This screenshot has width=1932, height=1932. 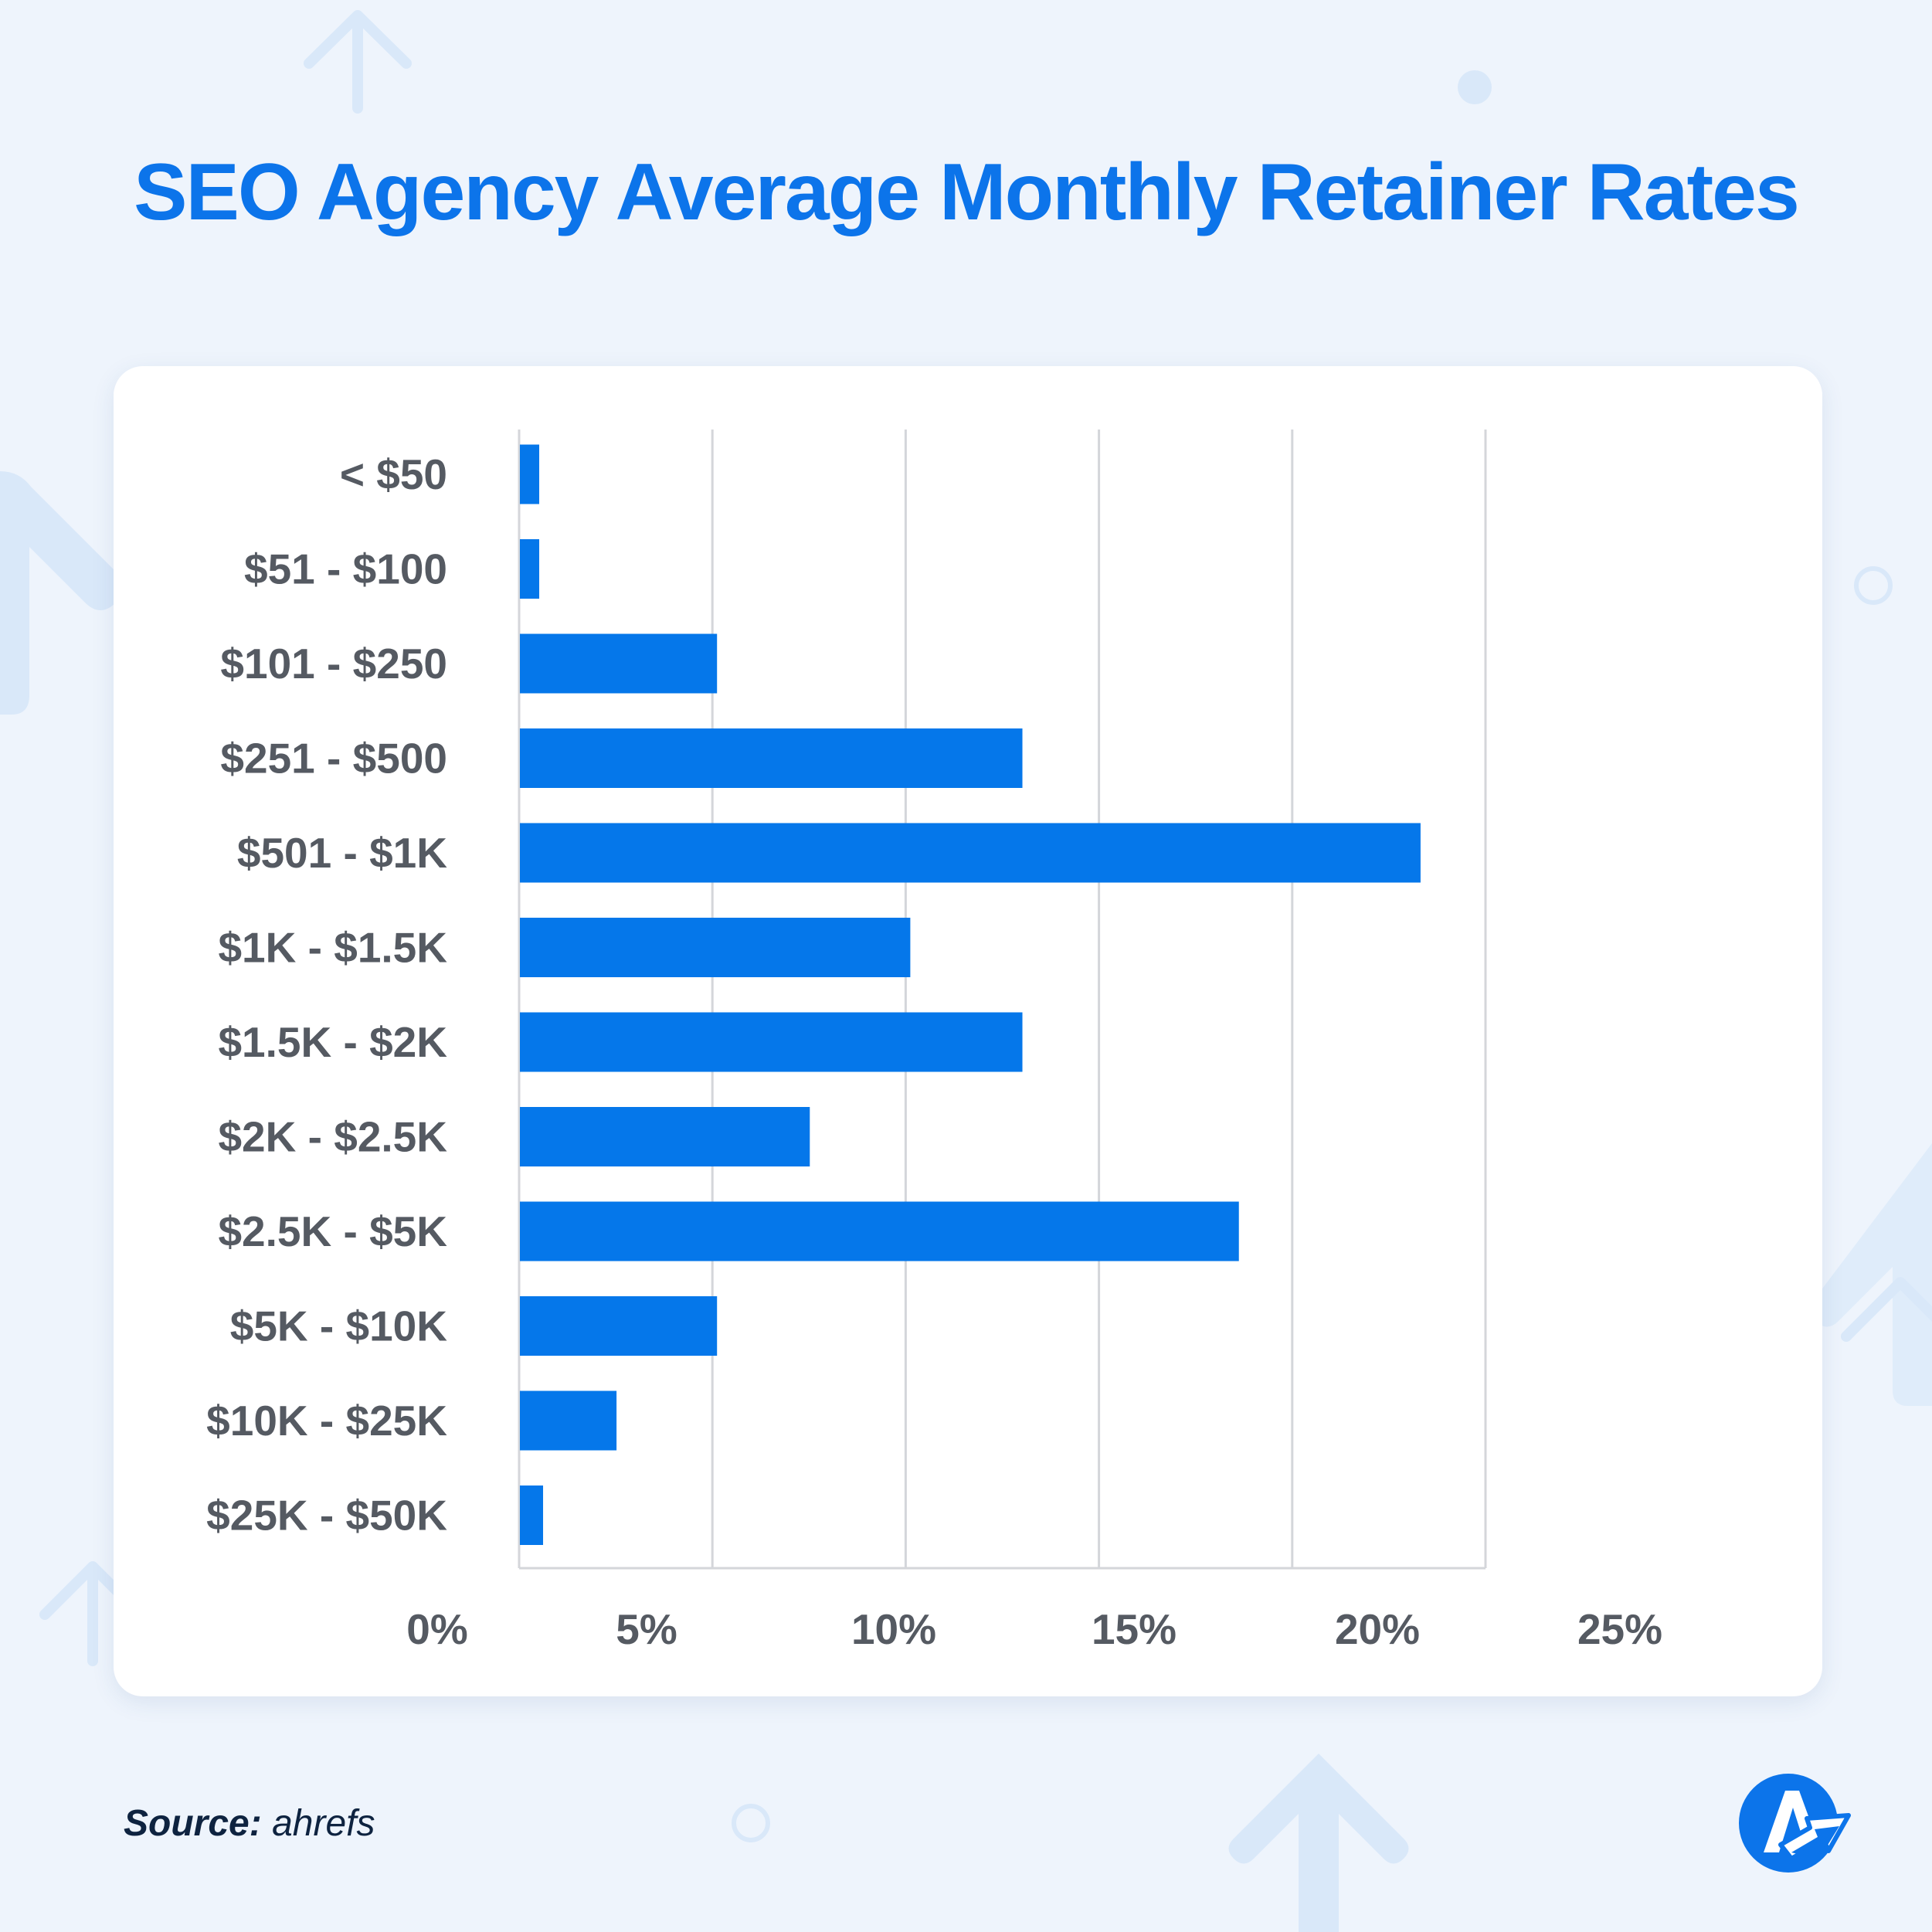 What do you see at coordinates (333, 1231) in the screenshot?
I see `category-label: $2.5K - $5K` at bounding box center [333, 1231].